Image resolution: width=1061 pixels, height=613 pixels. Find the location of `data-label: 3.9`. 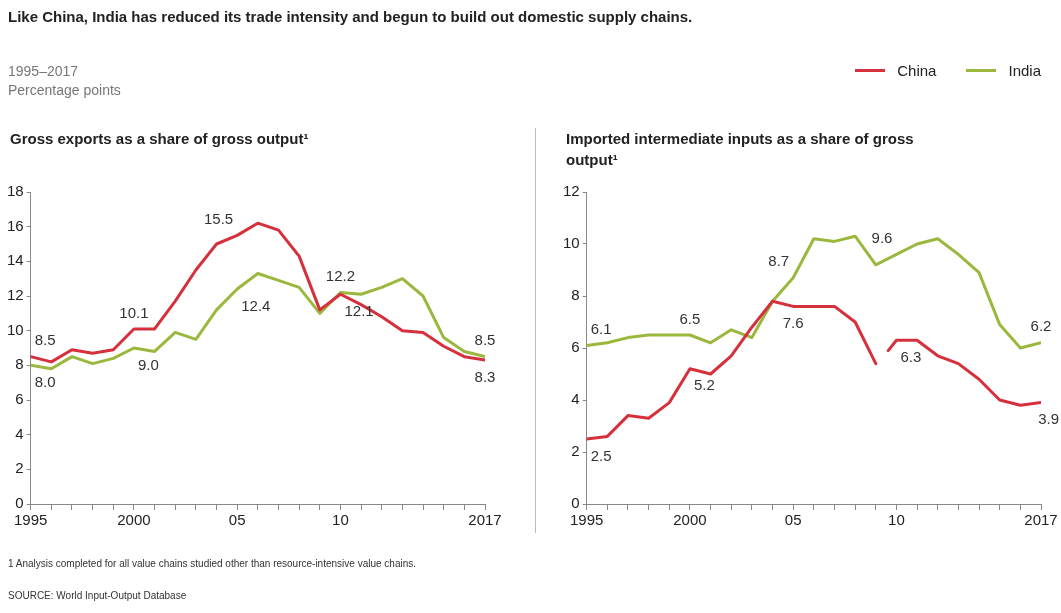

data-label: 3.9 is located at coordinates (1048, 419).